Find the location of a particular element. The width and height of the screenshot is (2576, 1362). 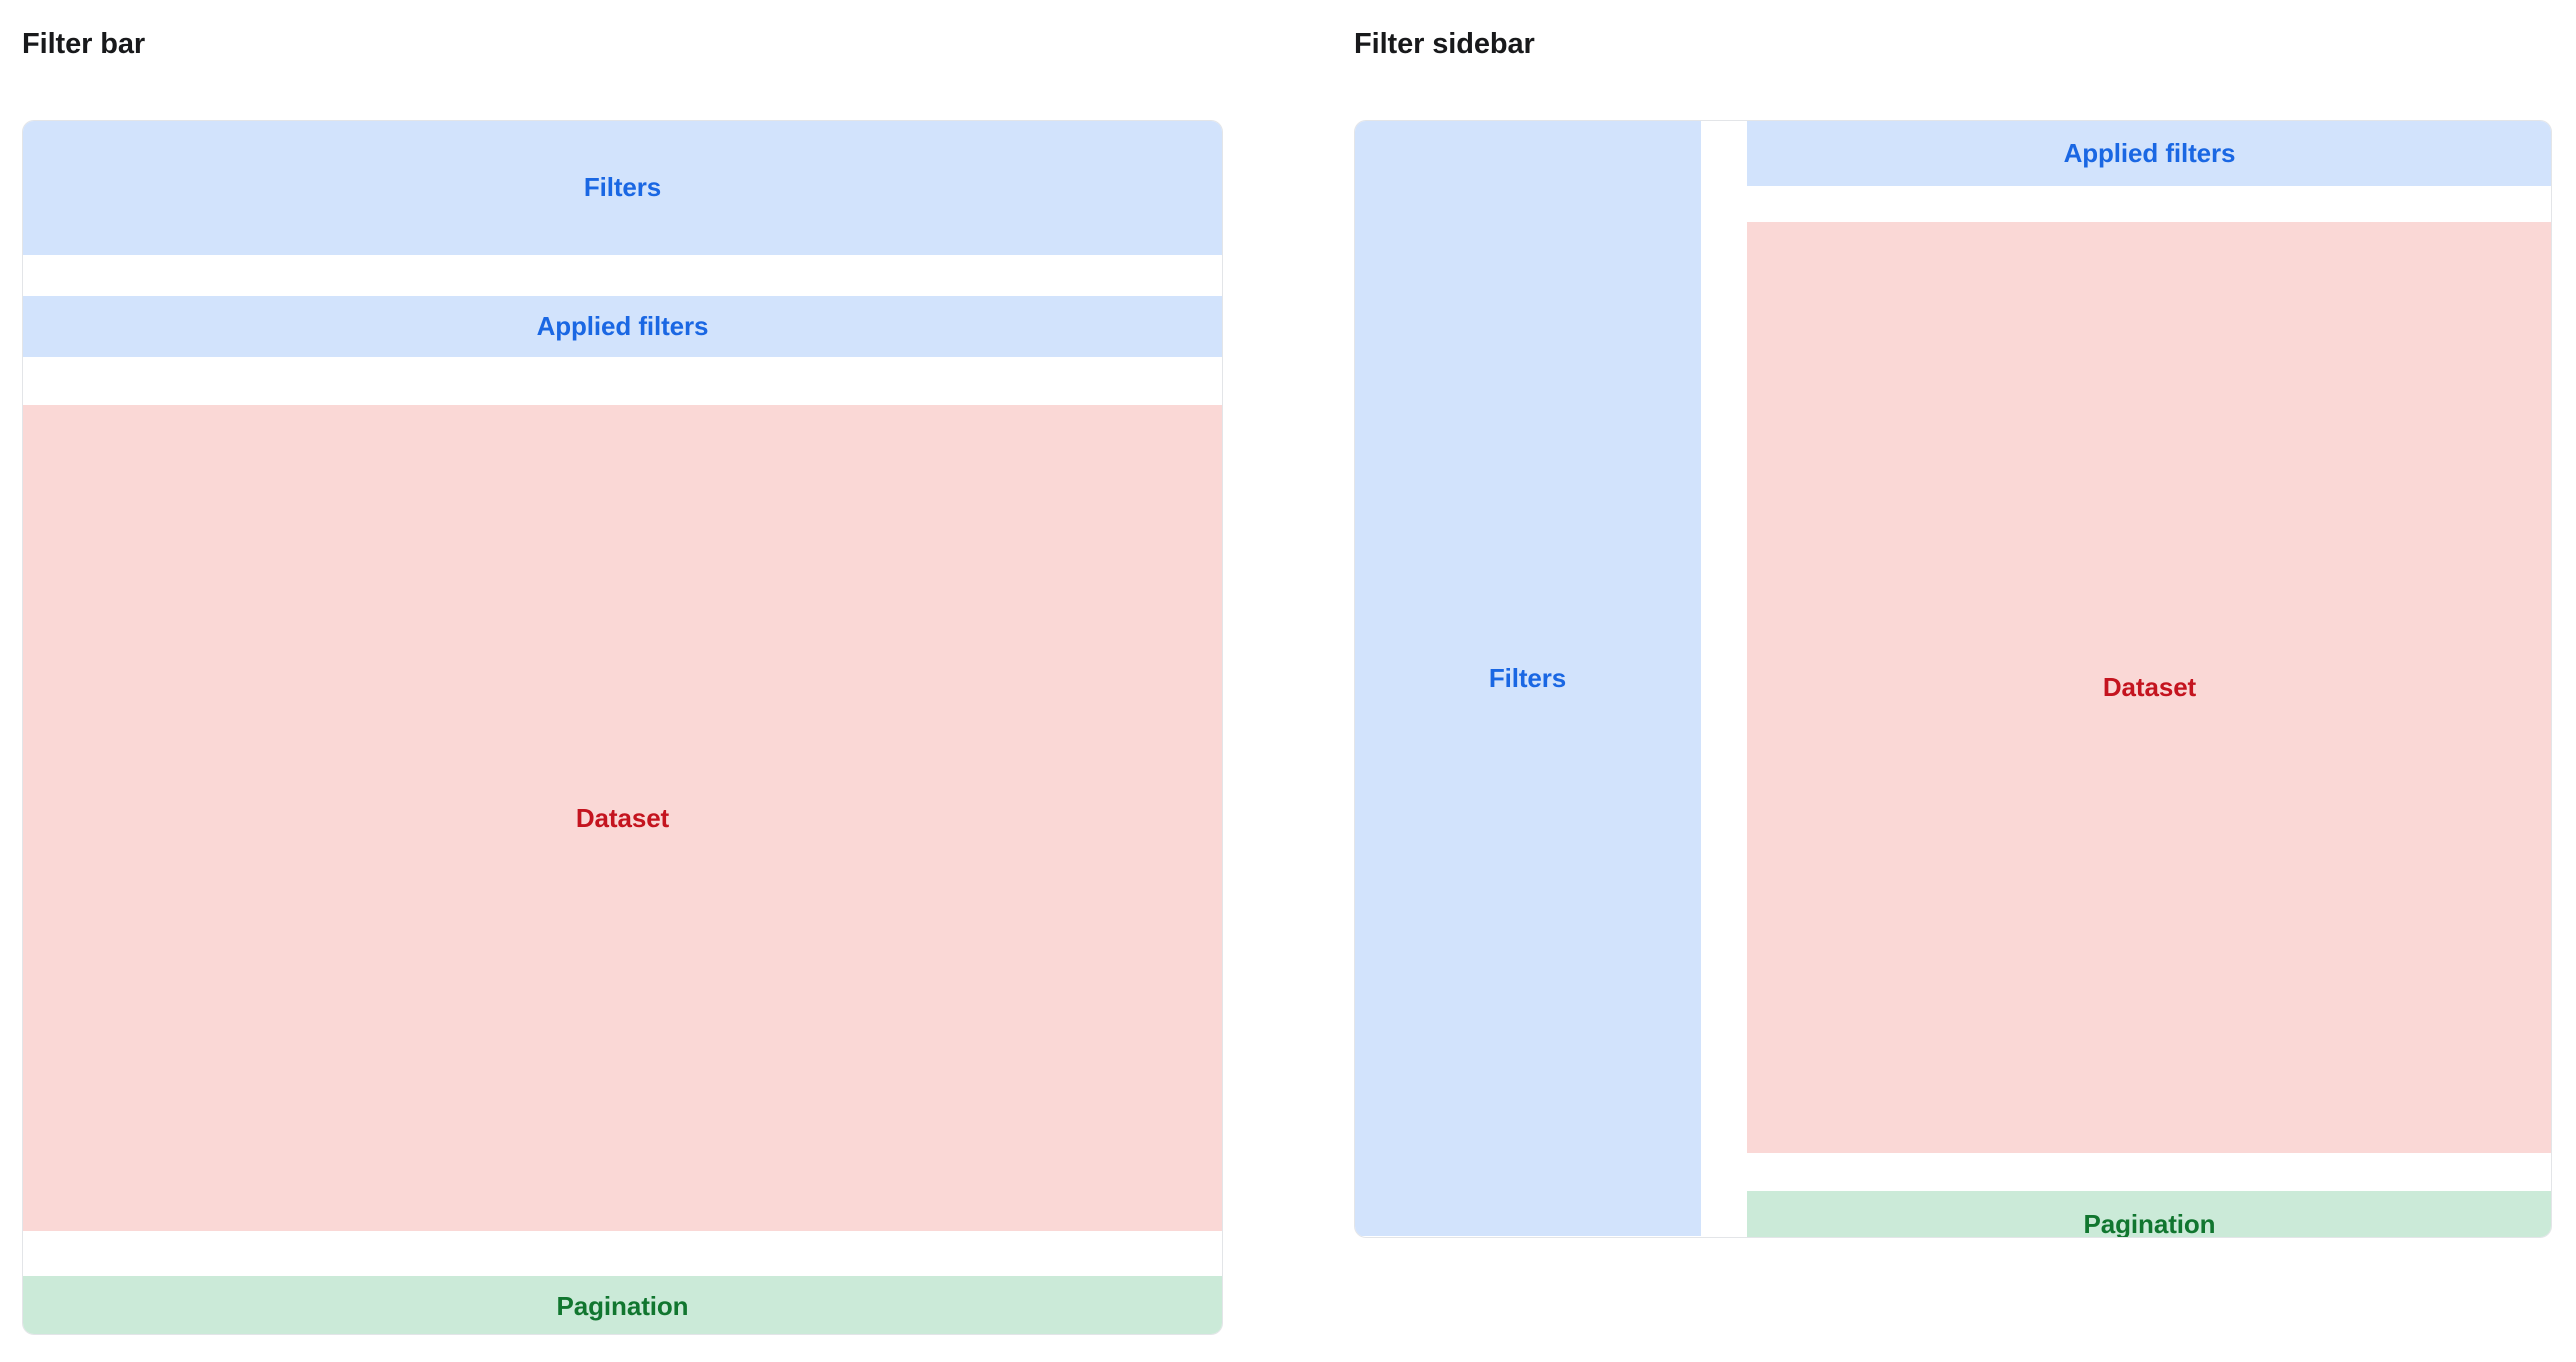

filter-bar-applied-filters-label: Applied filters is located at coordinates (622, 326).